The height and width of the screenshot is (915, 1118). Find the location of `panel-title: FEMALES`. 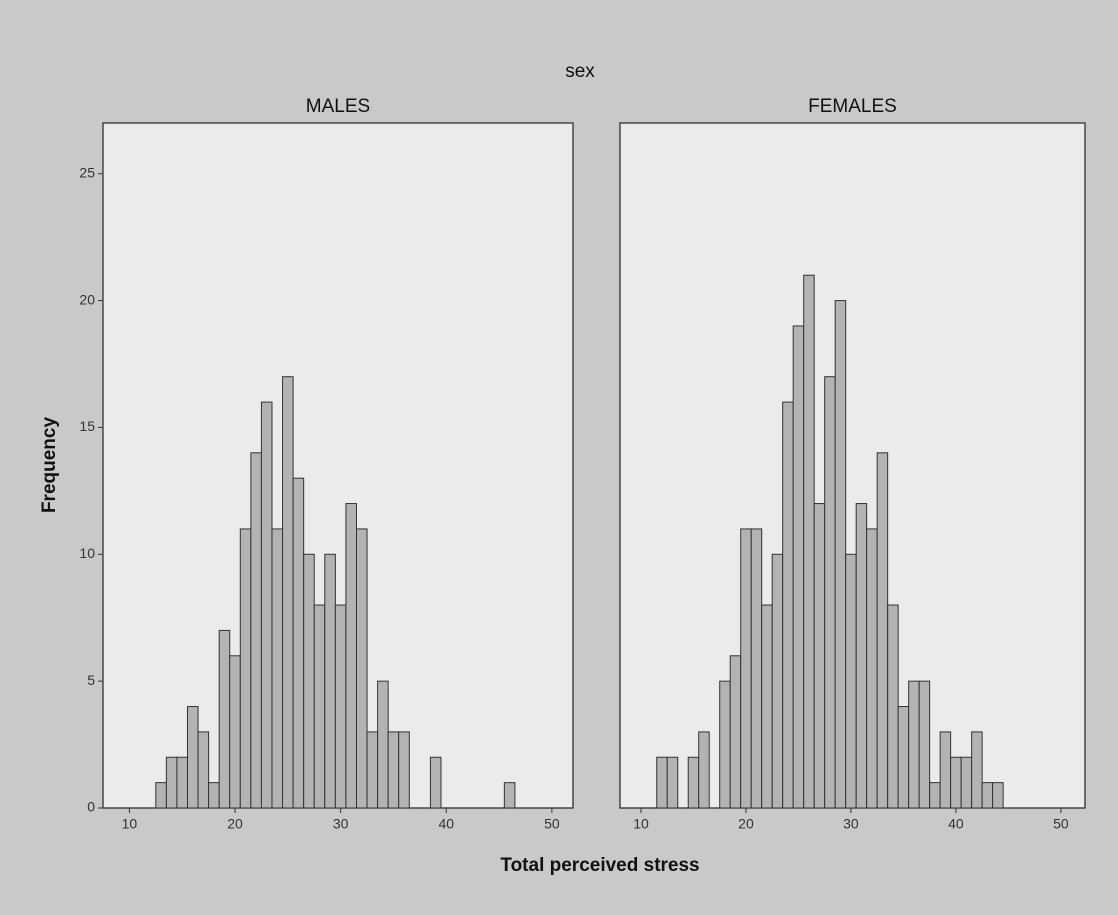

panel-title: FEMALES is located at coordinates (852, 106).